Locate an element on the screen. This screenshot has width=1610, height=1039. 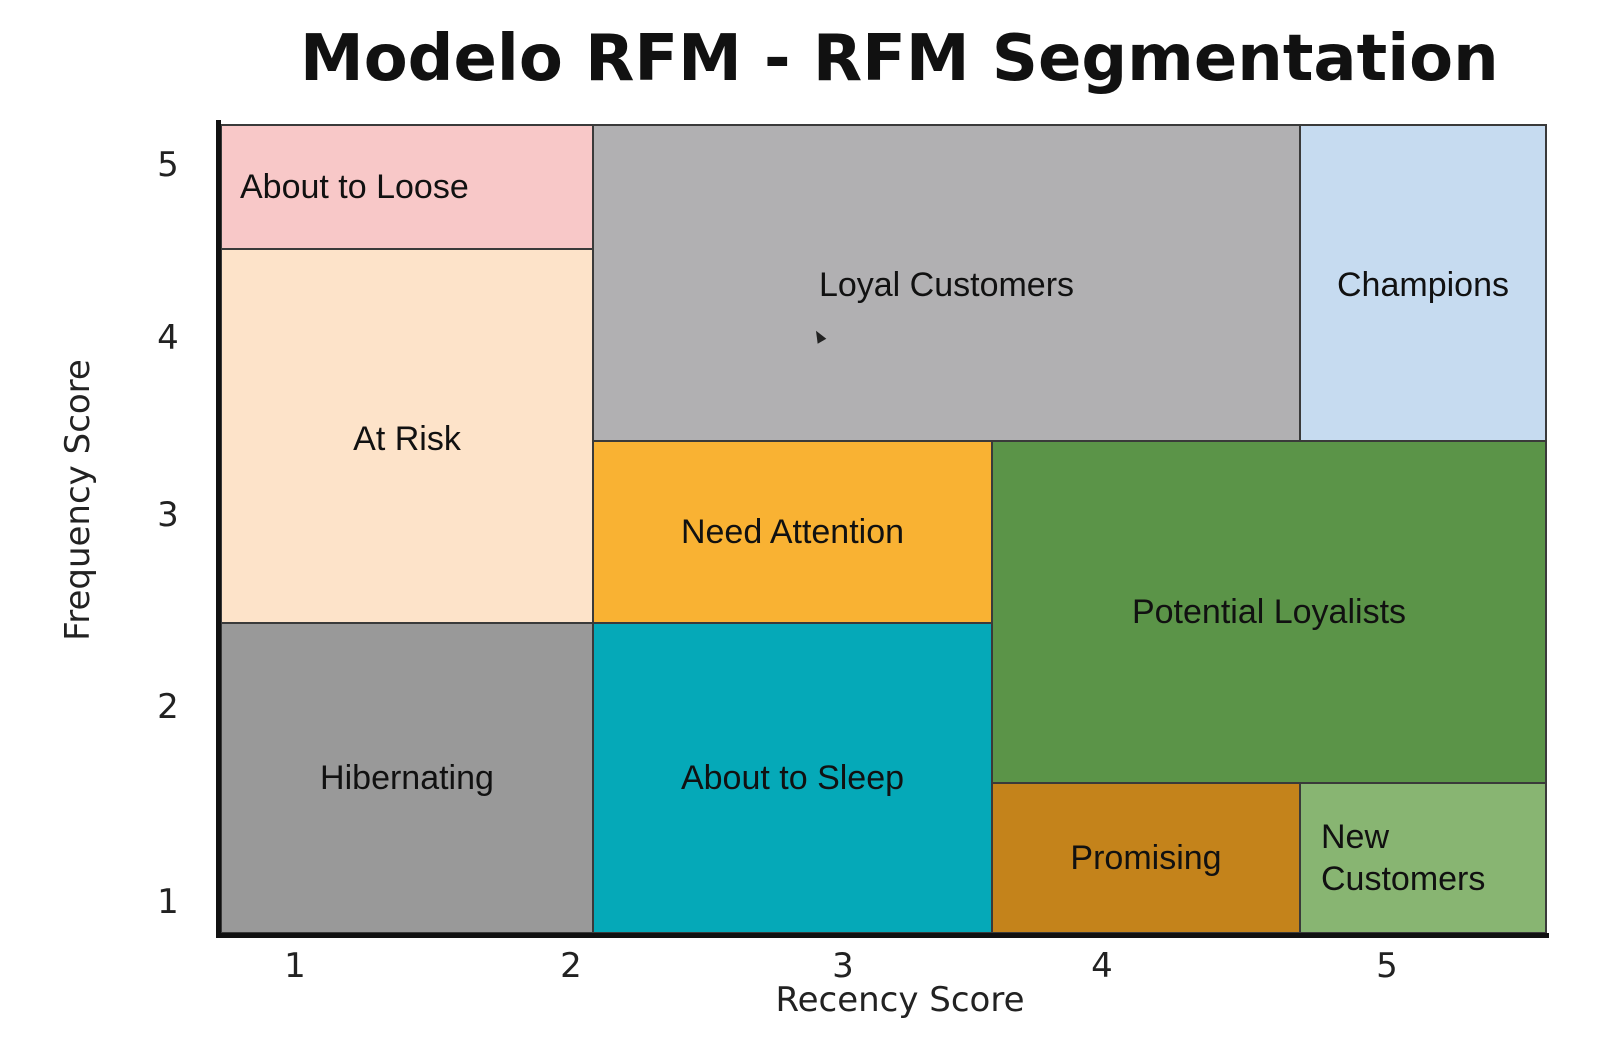
segment-champions: Champions is located at coordinates (1423, 283).